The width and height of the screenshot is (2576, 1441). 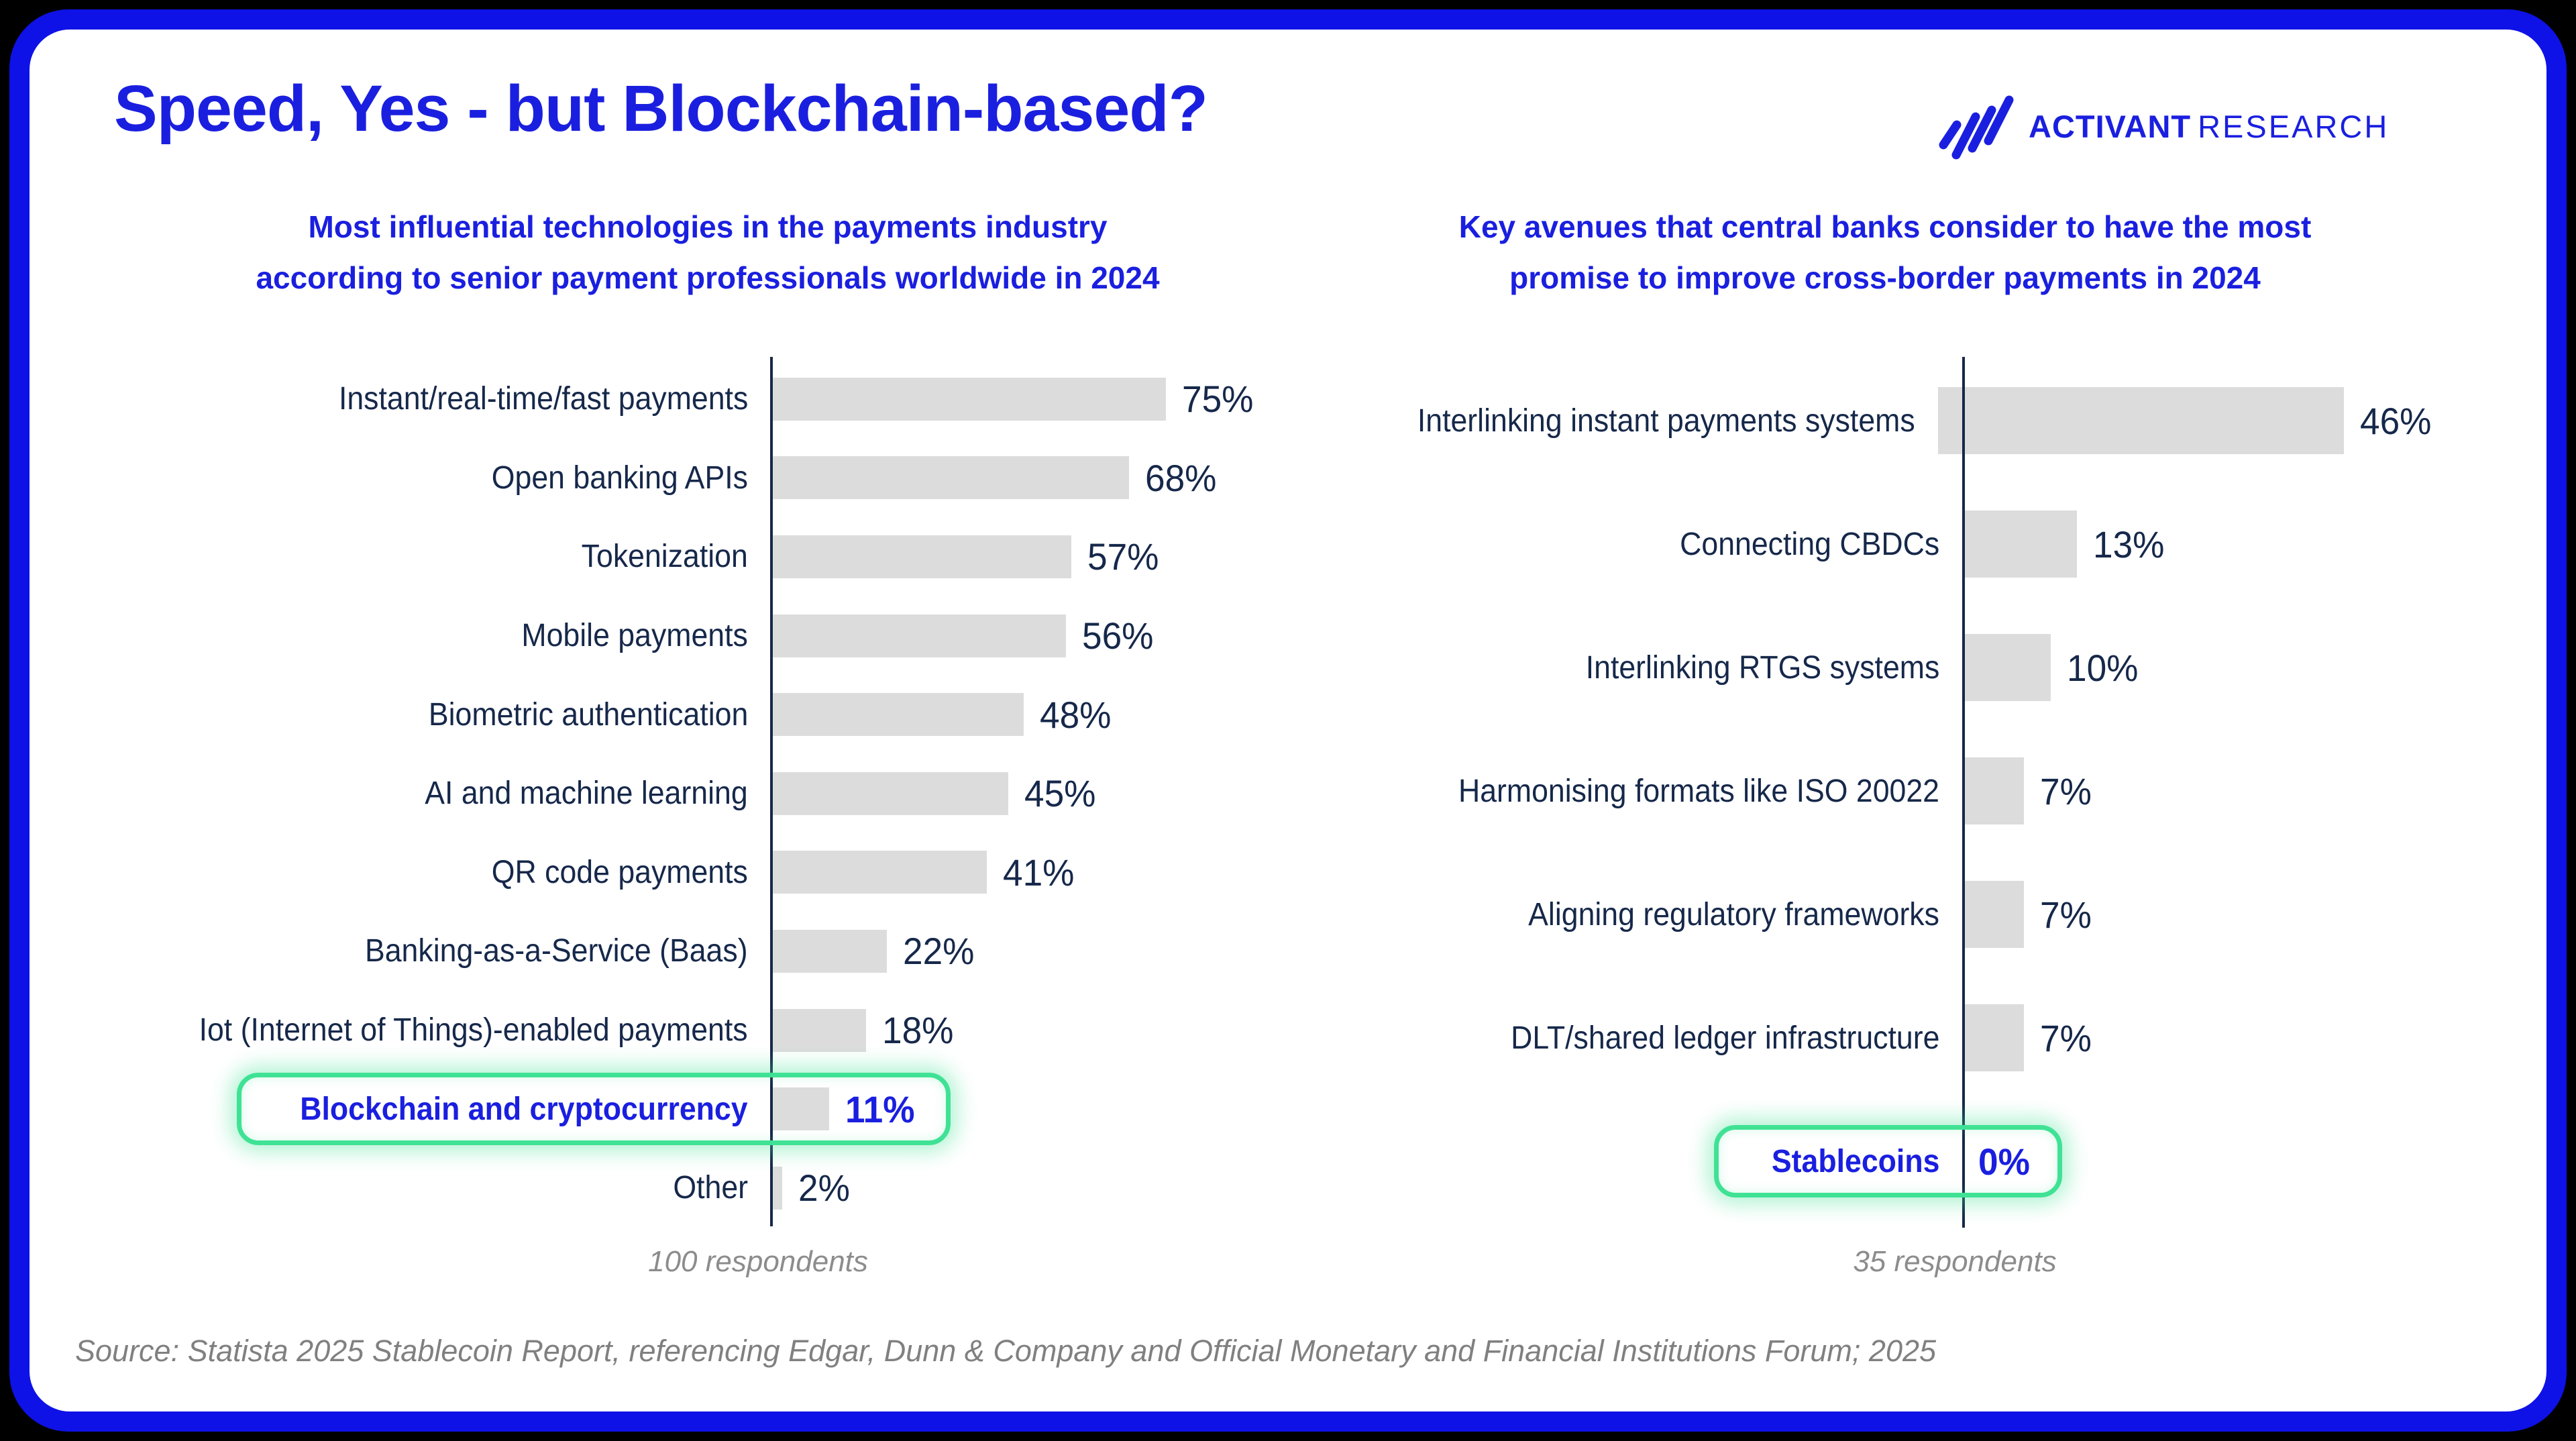 I want to click on activant-slashes-icon, so click(x=1976, y=127).